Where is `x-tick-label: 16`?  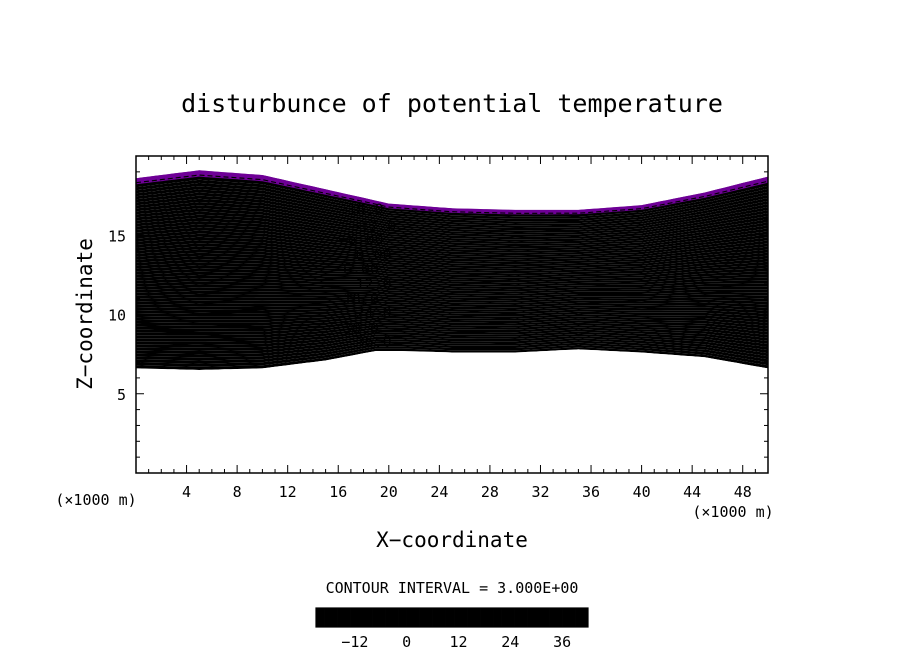 x-tick-label: 16 is located at coordinates (338, 492).